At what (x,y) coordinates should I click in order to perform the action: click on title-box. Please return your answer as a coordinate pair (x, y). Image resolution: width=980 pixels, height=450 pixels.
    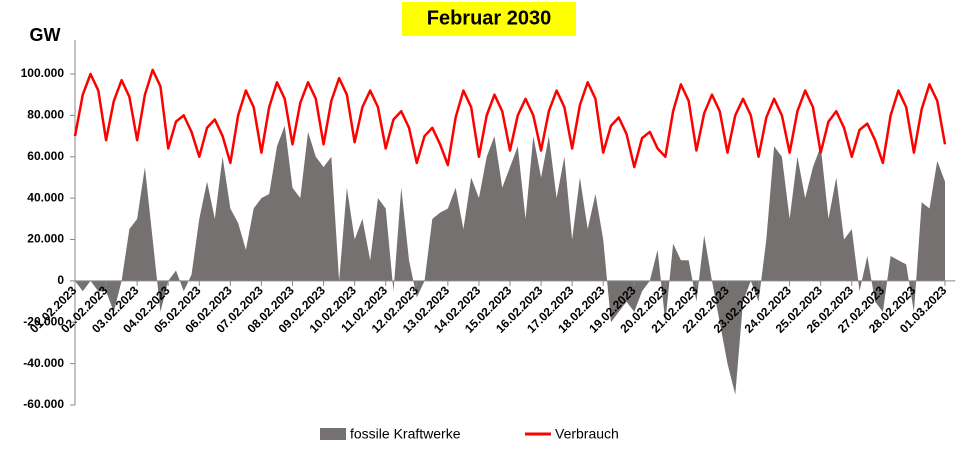
    Looking at the image, I should click on (489, 19).